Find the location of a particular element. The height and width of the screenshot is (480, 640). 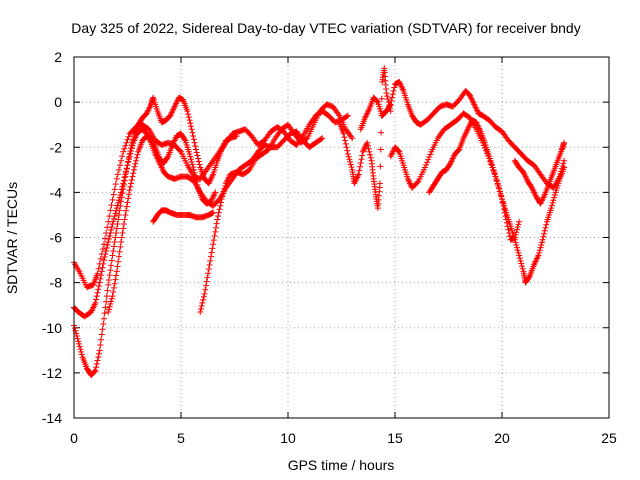

y-tick-labels: 2 0 -2 -4 -6 -8 -10 -12 -14 is located at coordinates (52, 237).